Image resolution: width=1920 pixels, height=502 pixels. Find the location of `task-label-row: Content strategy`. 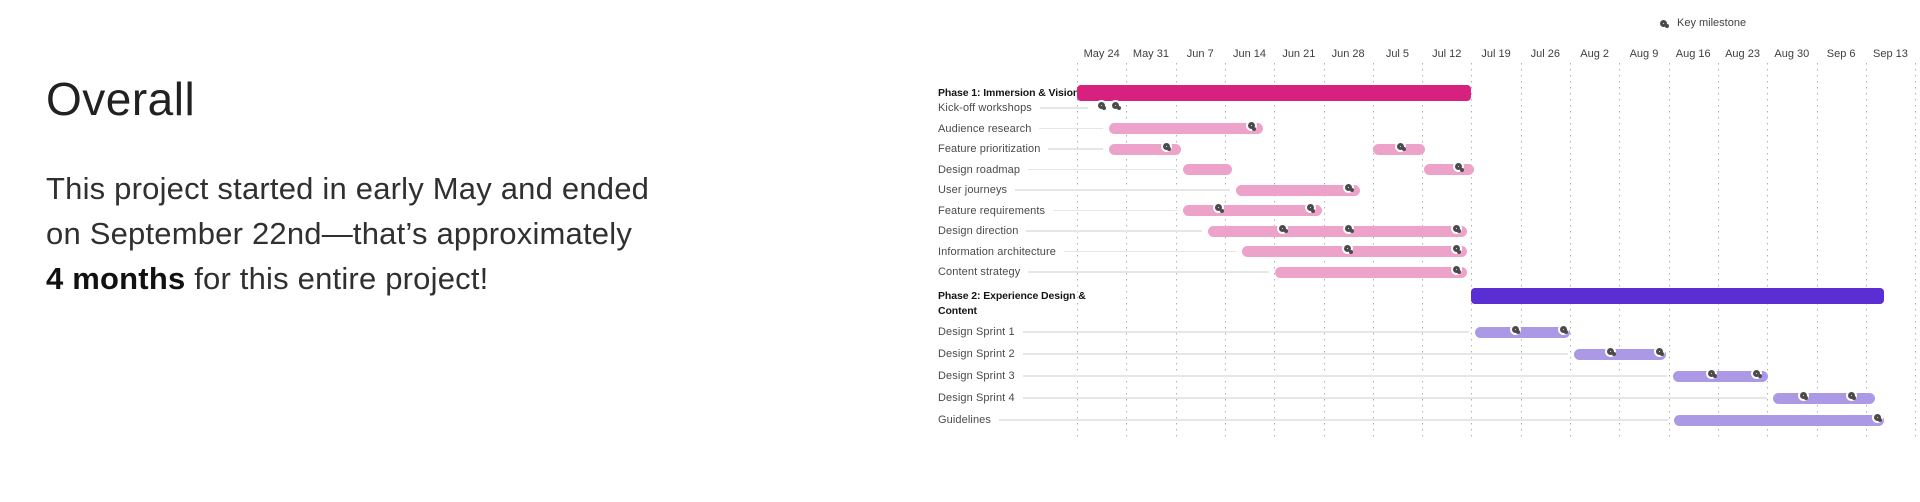

task-label-row: Content strategy is located at coordinates (1103, 272).